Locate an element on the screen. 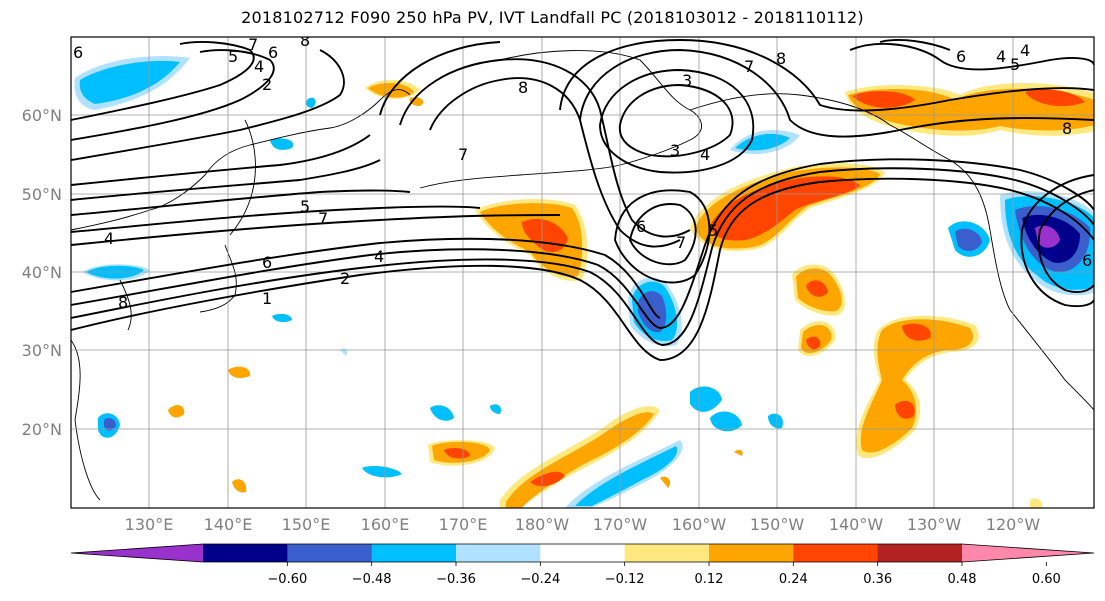 The image size is (1105, 601). lon-label: 170°W is located at coordinates (620, 524).